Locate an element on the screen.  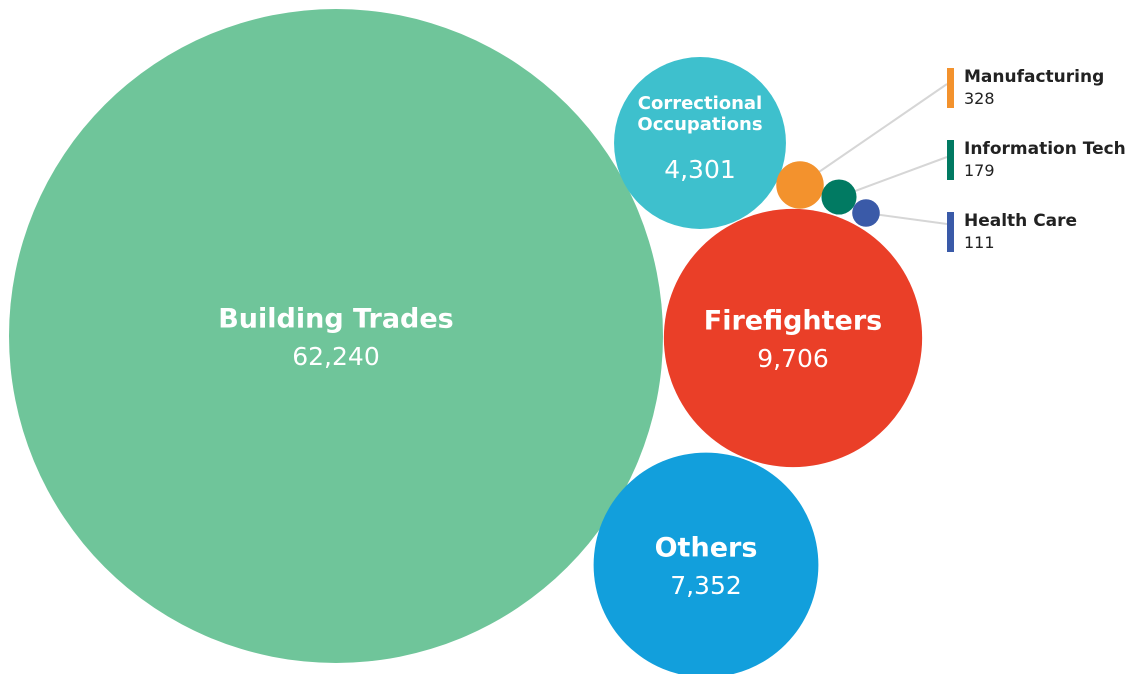
manufacturing-callout-label: Manufacturing is located at coordinates (1034, 77).